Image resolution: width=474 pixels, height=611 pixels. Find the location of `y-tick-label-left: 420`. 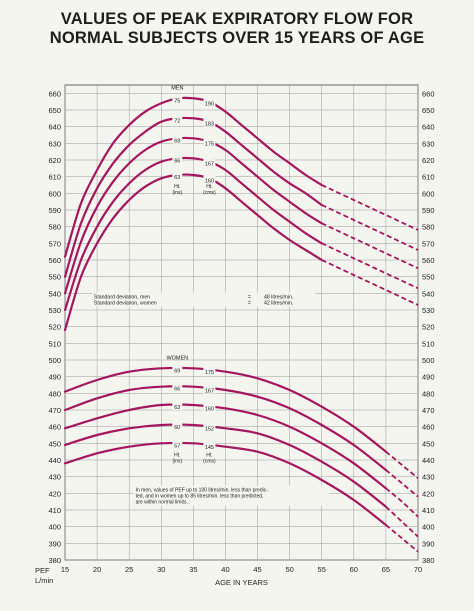

y-tick-label-left: 420 is located at coordinates (54, 493).